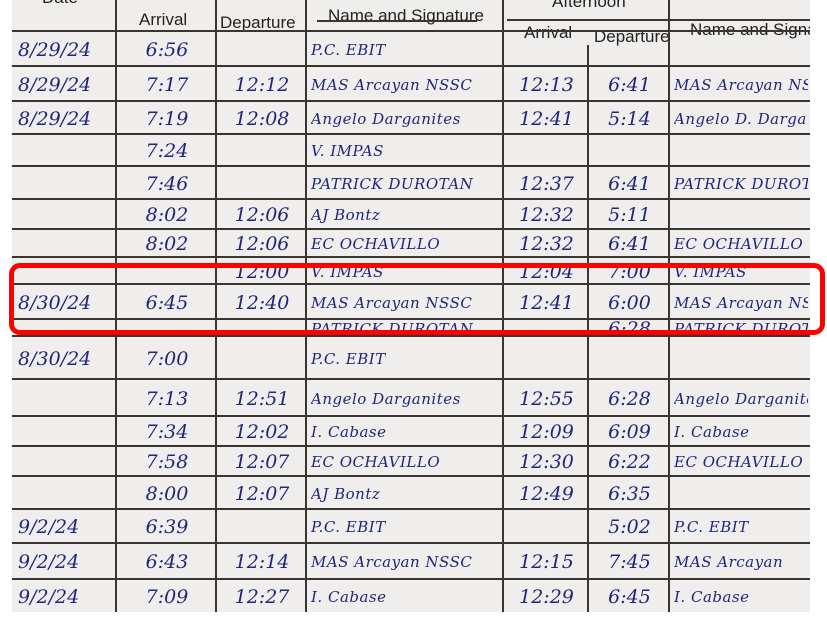 This screenshot has height=625, width=827. Describe the element at coordinates (397, 21) in the screenshot. I see `header-divider` at that location.